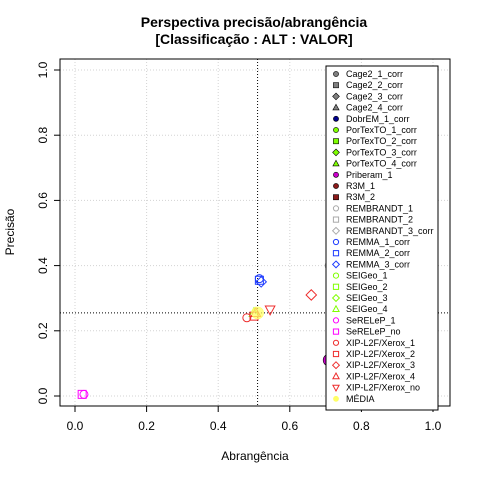 Image resolution: width=480 pixels, height=480 pixels. Describe the element at coordinates (336, 107) in the screenshot. I see `legend-marker-cage2-4-corr` at that location.